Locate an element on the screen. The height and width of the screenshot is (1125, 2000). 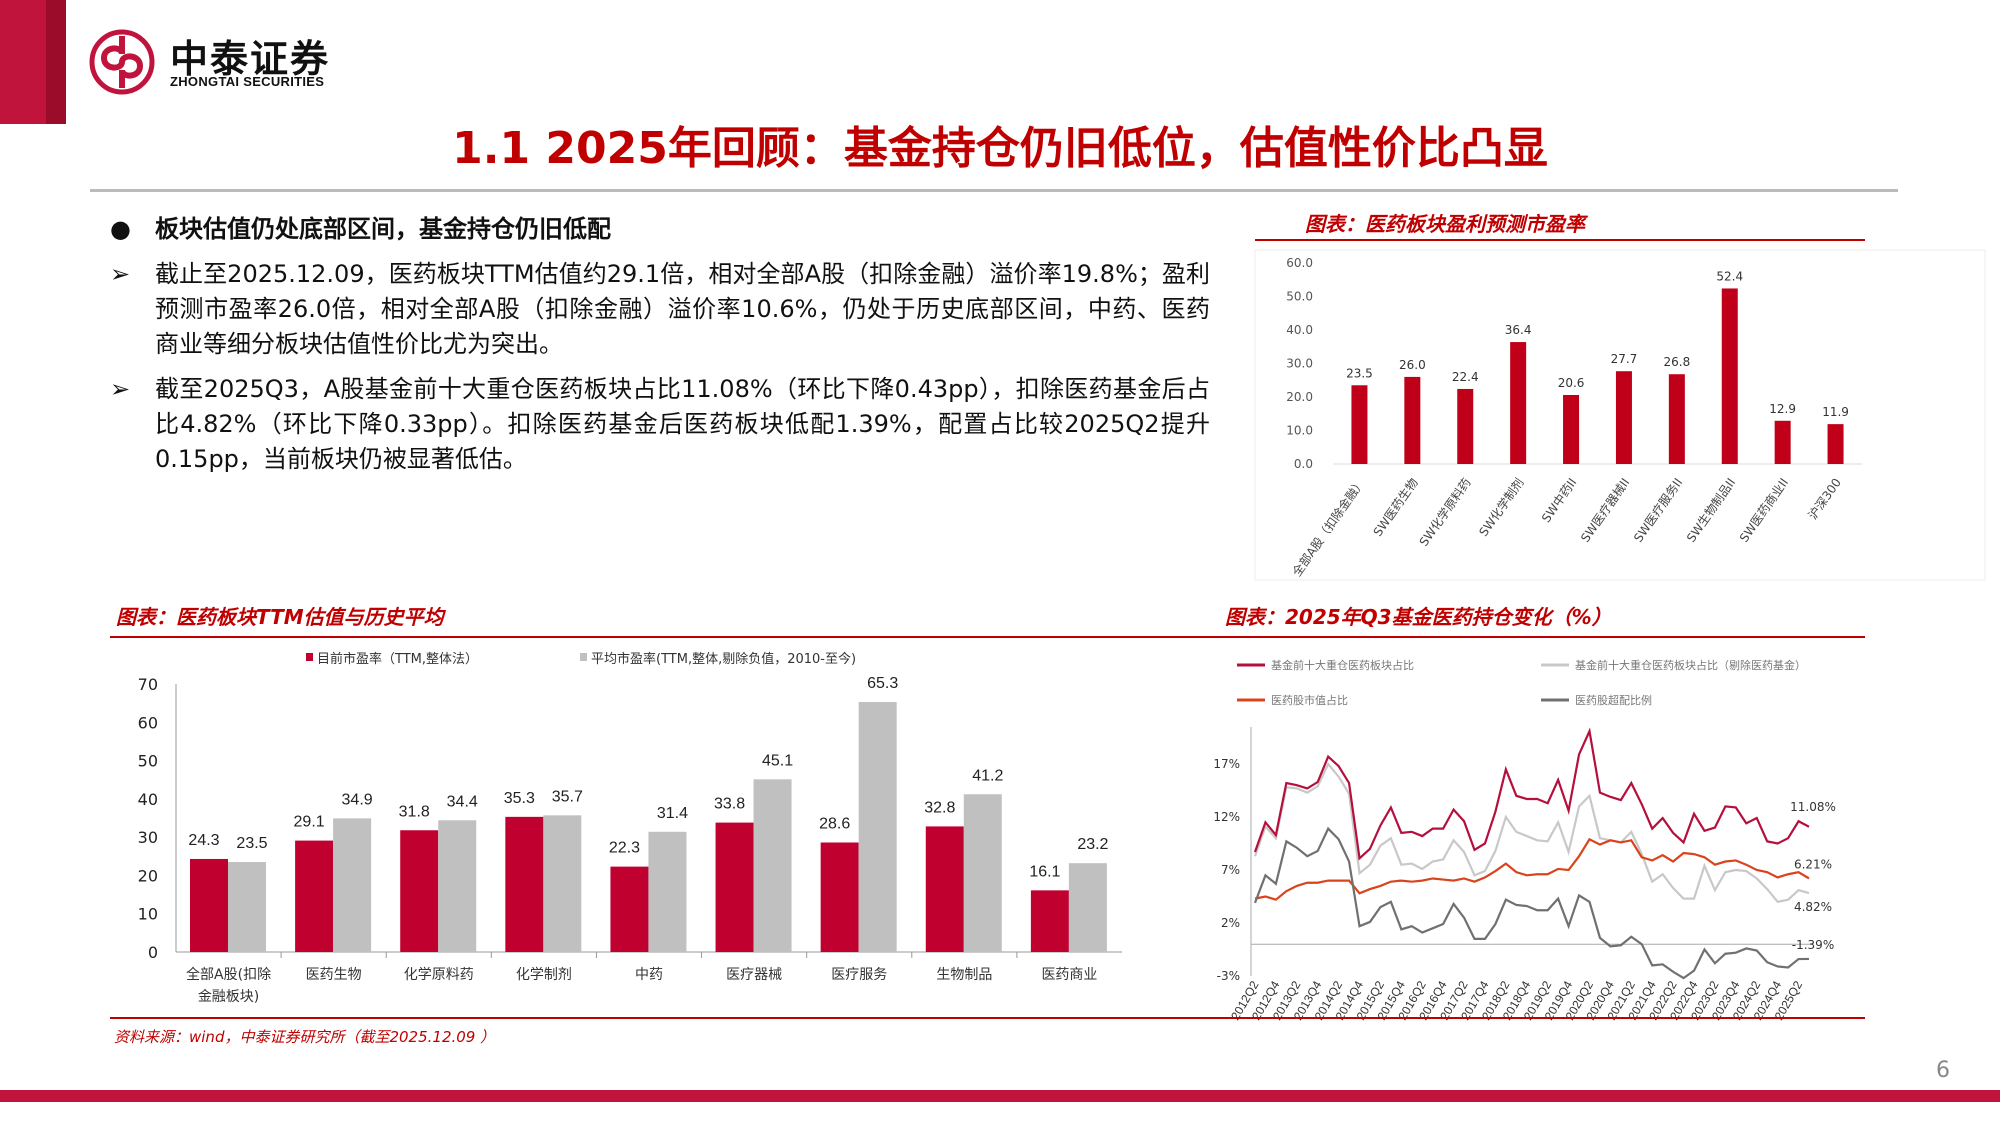
x-tick-label: 化学制剂 is located at coordinates (544, 975).